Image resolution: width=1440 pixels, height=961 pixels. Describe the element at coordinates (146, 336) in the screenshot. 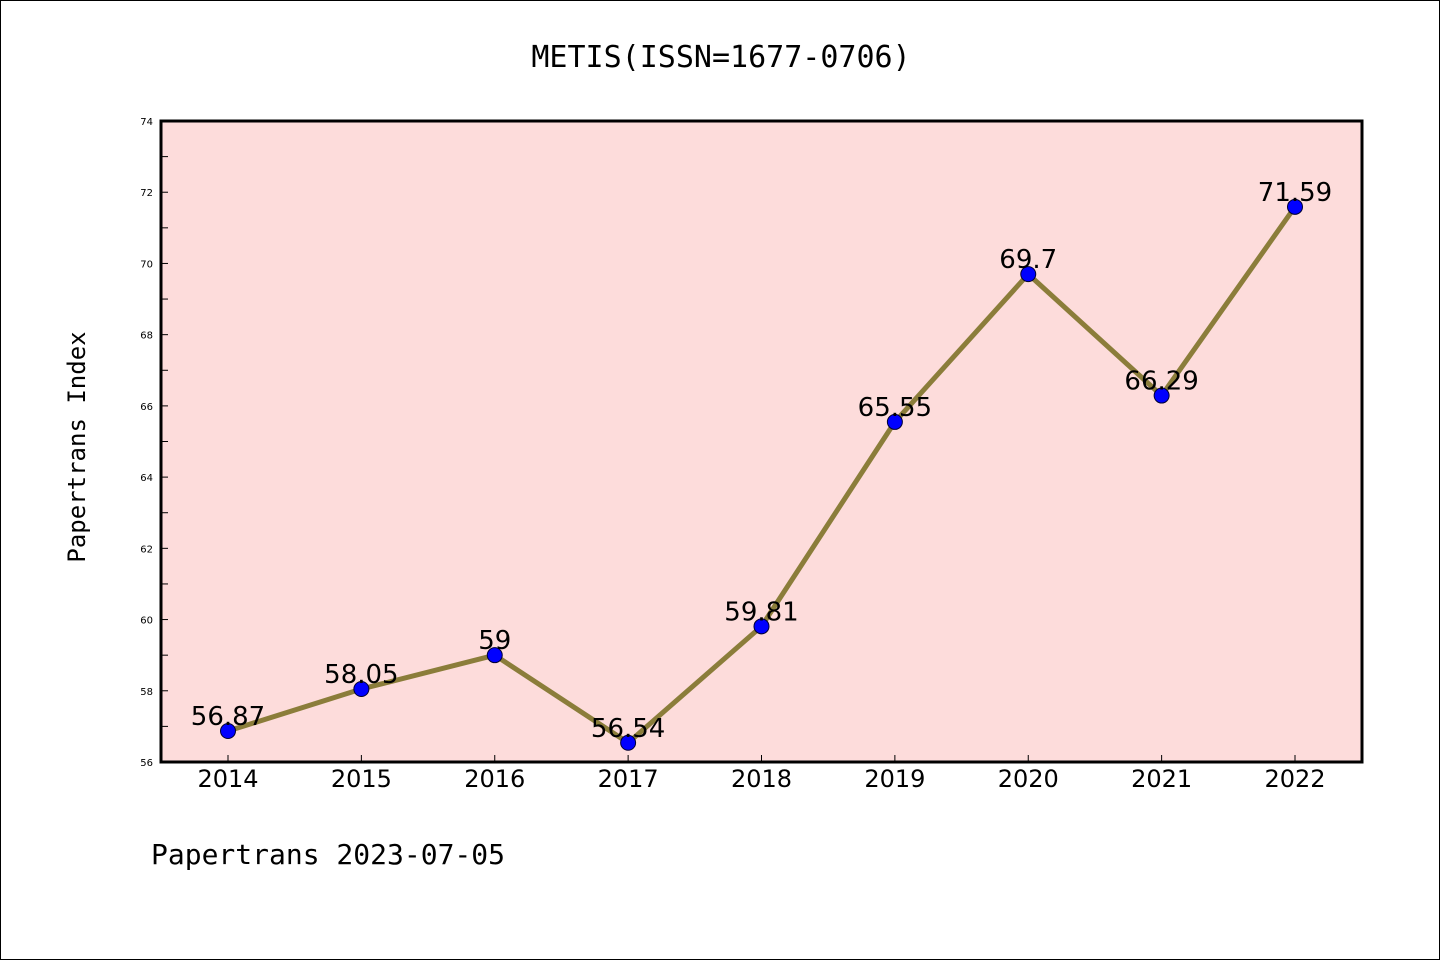

I see `y-tick-label: 68` at that location.